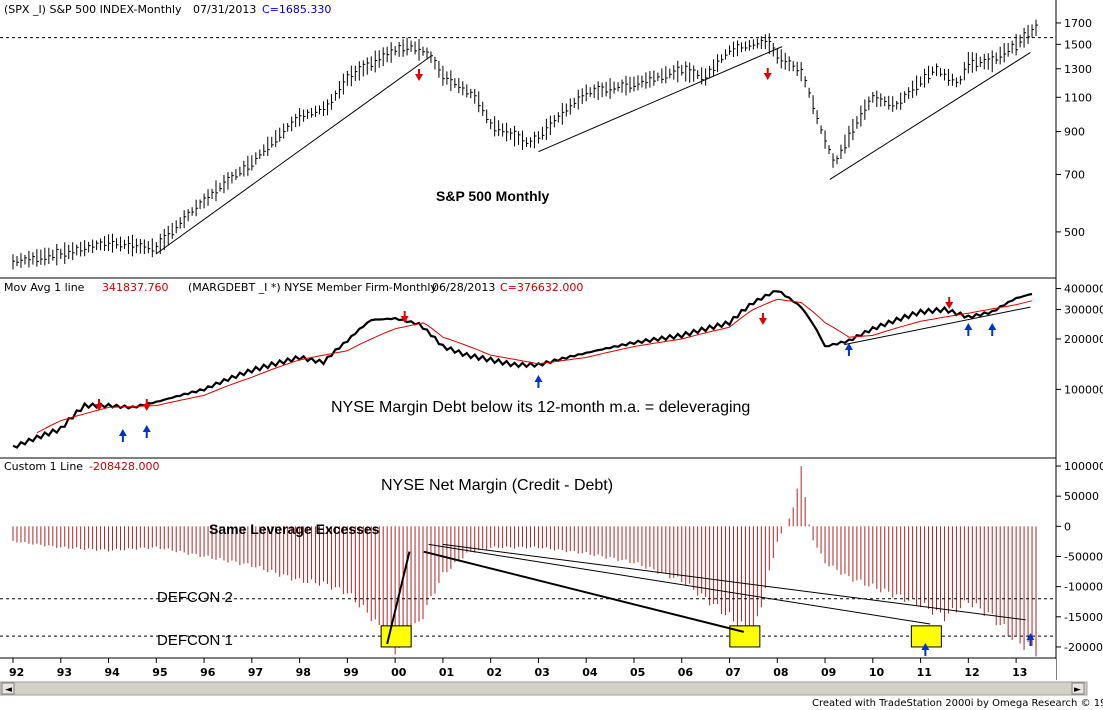  I want to click on x-tick-label: 09, so click(828, 672).